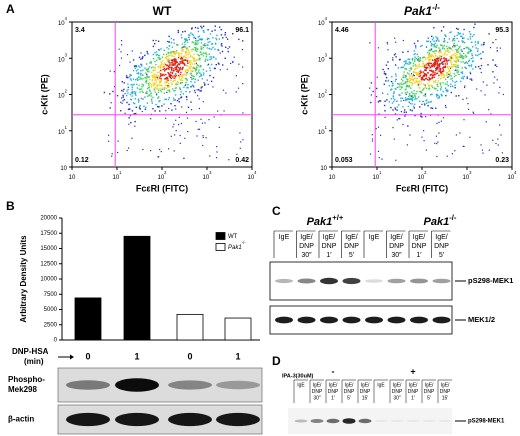  Describe the element at coordinates (317, 421) in the screenshot. I see `band` at that location.